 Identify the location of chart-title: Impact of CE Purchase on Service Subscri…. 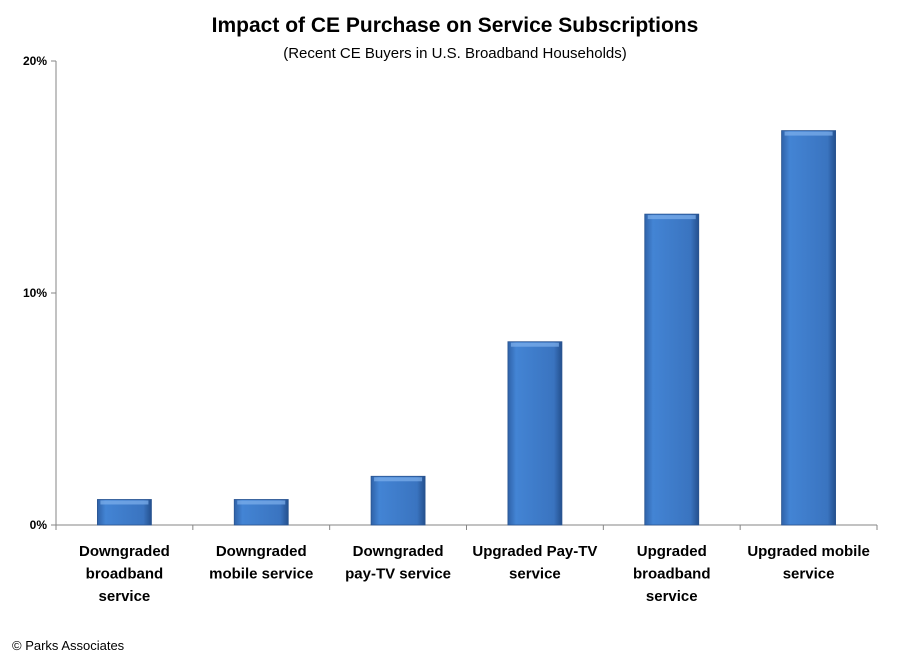
(455, 25).